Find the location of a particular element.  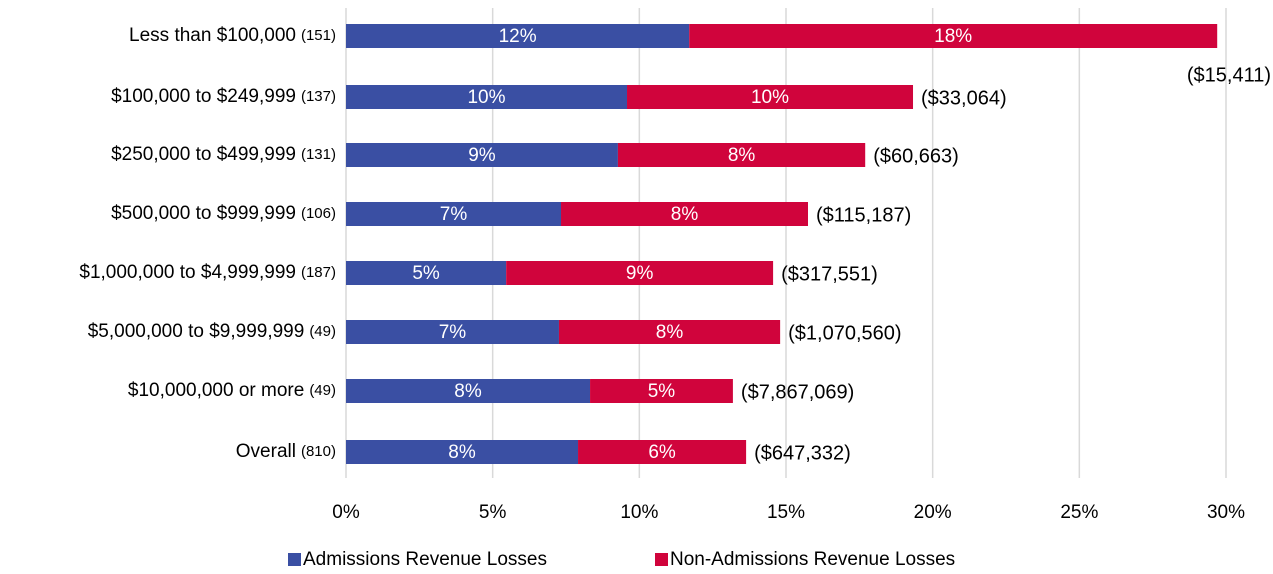

category-name: $250,000 to $499,999 is located at coordinates (203, 154).